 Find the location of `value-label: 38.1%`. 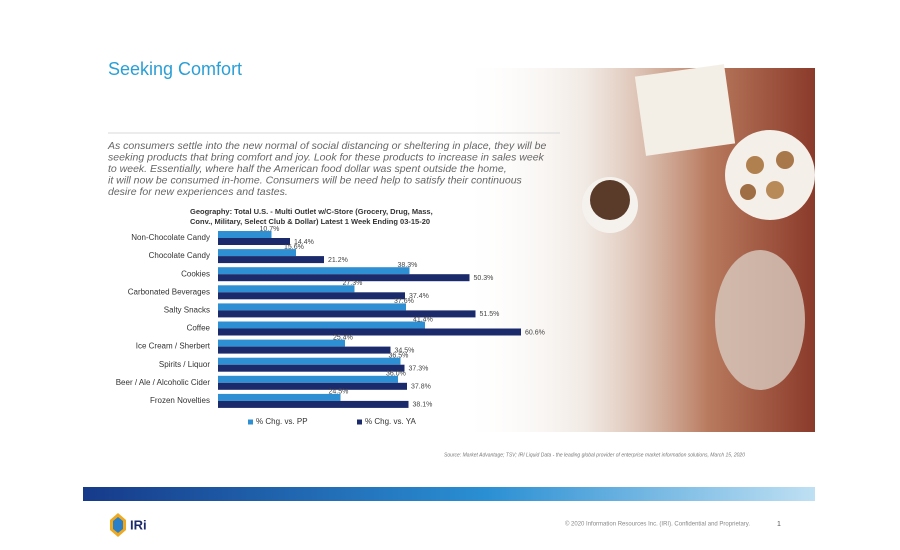

value-label: 38.1% is located at coordinates (423, 405).